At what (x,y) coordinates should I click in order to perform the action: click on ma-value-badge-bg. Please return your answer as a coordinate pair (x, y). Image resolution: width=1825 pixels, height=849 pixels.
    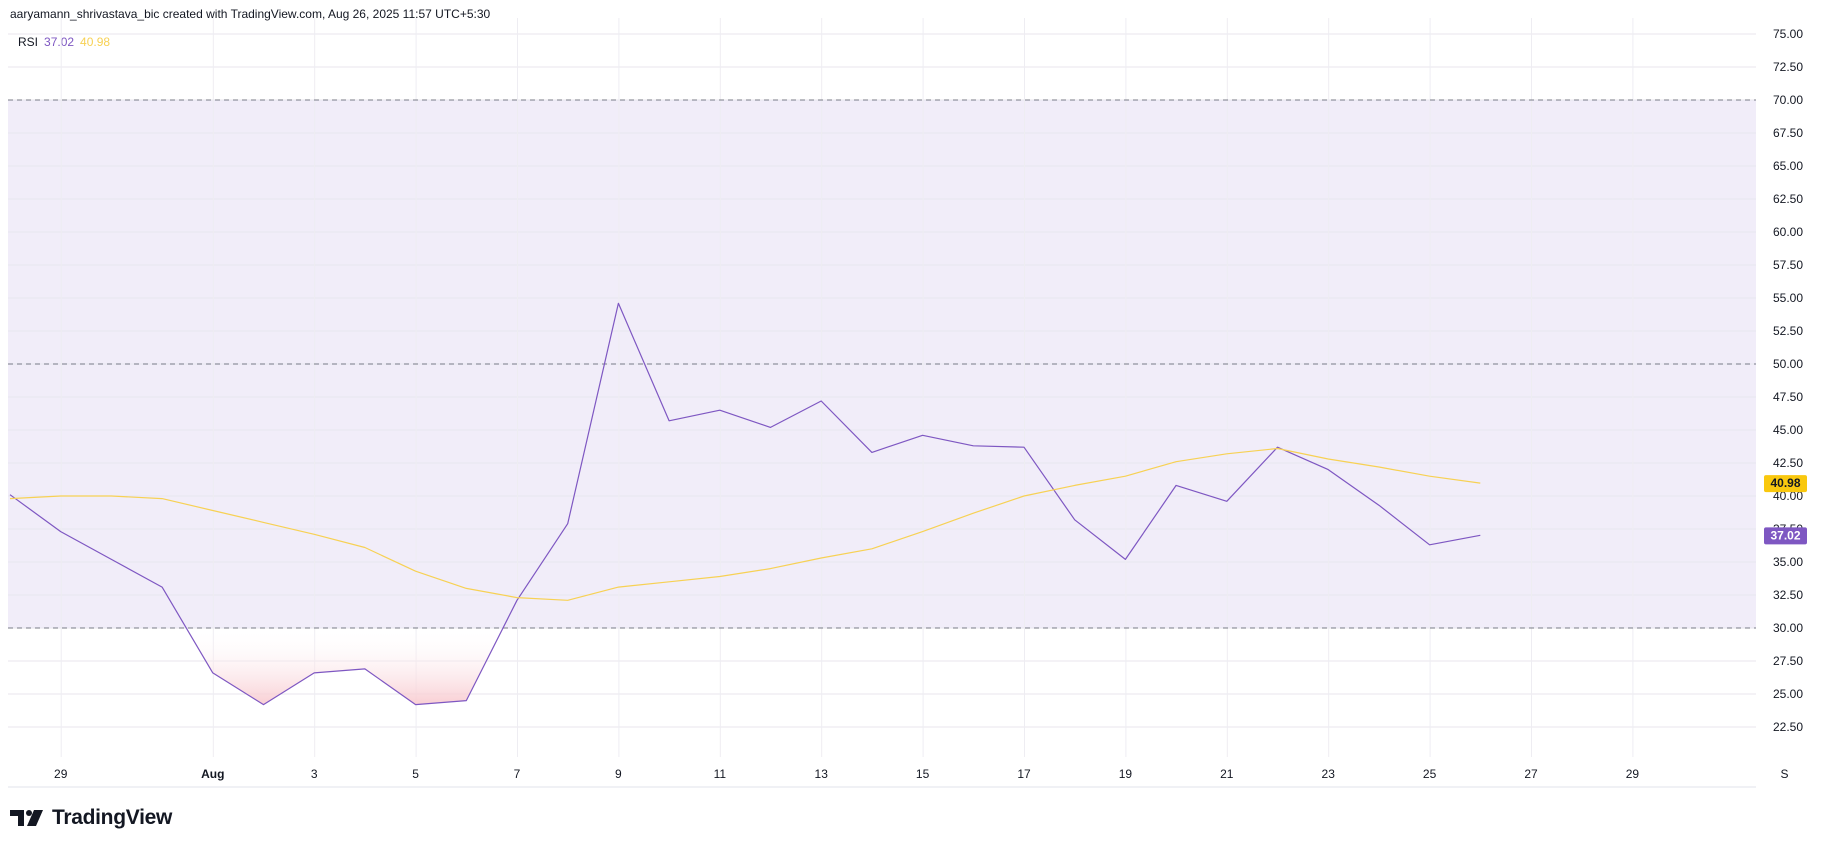
    Looking at the image, I should click on (1785, 484).